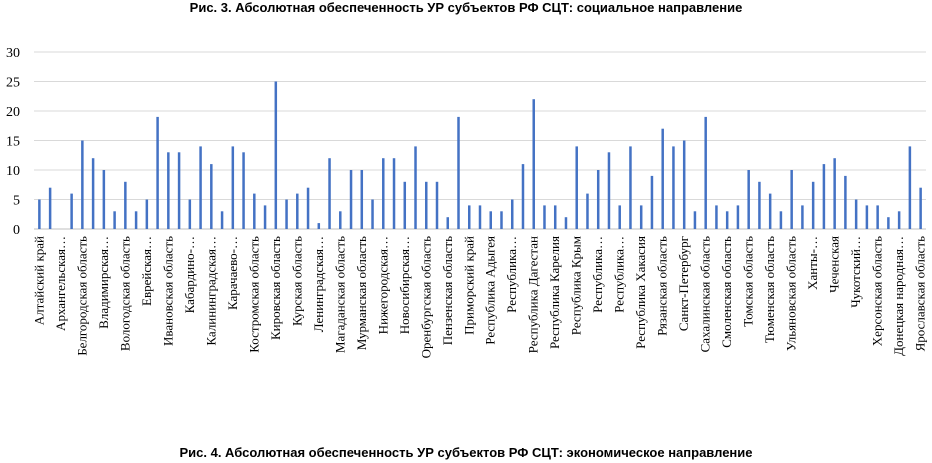  What do you see at coordinates (769, 289) in the screenshot?
I see `x-category-label: Тюменская область` at bounding box center [769, 289].